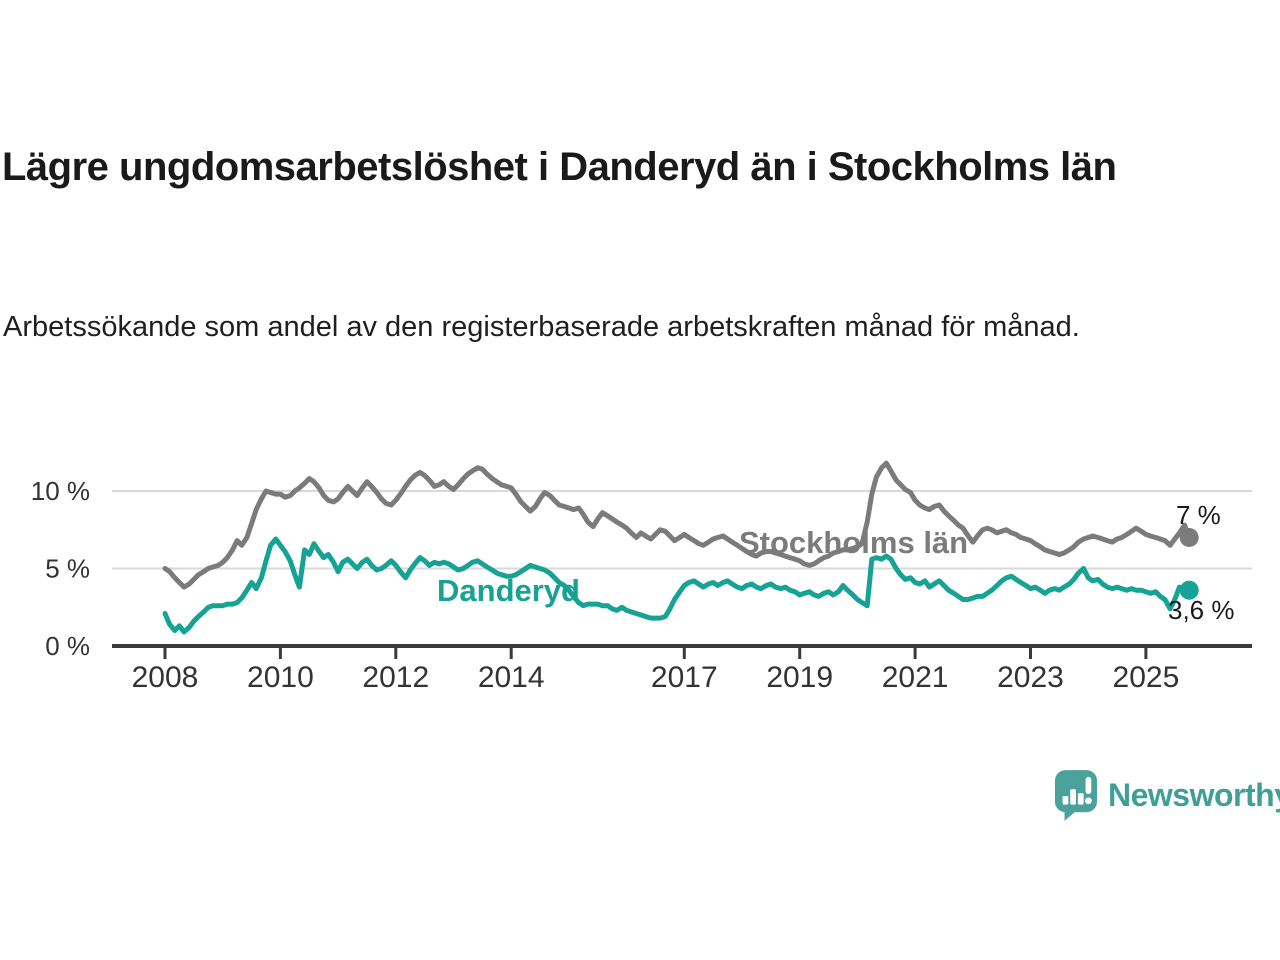 The image size is (1280, 960). What do you see at coordinates (1194, 794) in the screenshot?
I see `newsworthy-wordmark: Newsworthy` at bounding box center [1194, 794].